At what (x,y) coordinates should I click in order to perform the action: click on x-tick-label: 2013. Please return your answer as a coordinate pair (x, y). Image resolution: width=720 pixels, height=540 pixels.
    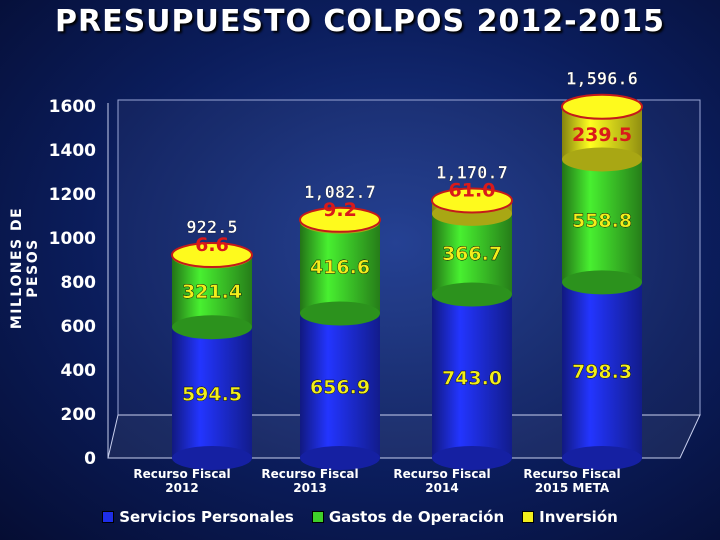
    Looking at the image, I should click on (309, 488).